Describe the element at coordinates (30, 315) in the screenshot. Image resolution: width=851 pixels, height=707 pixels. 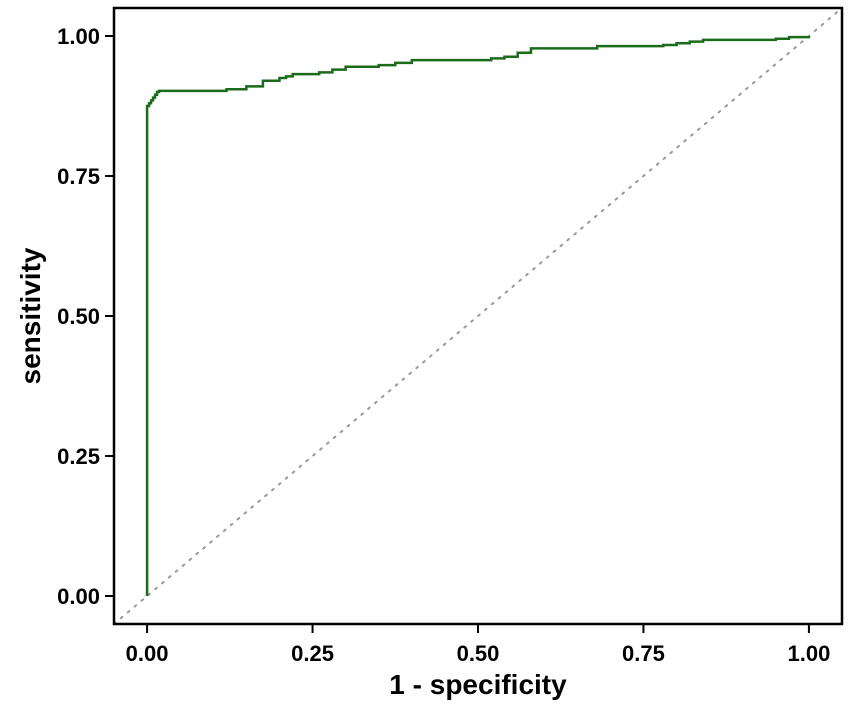
I see `y-axis-title: sensitivity` at that location.